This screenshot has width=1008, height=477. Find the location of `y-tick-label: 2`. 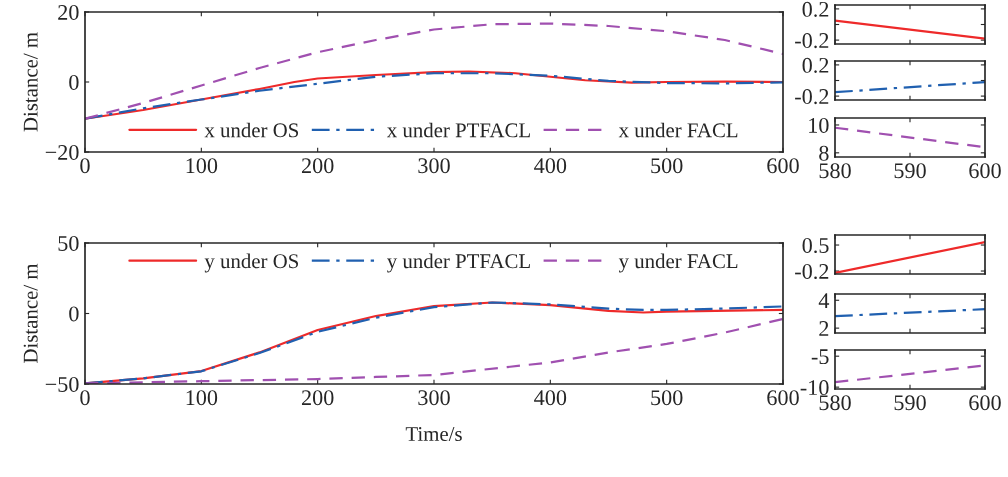

y-tick-label: 2 is located at coordinates (824, 328).